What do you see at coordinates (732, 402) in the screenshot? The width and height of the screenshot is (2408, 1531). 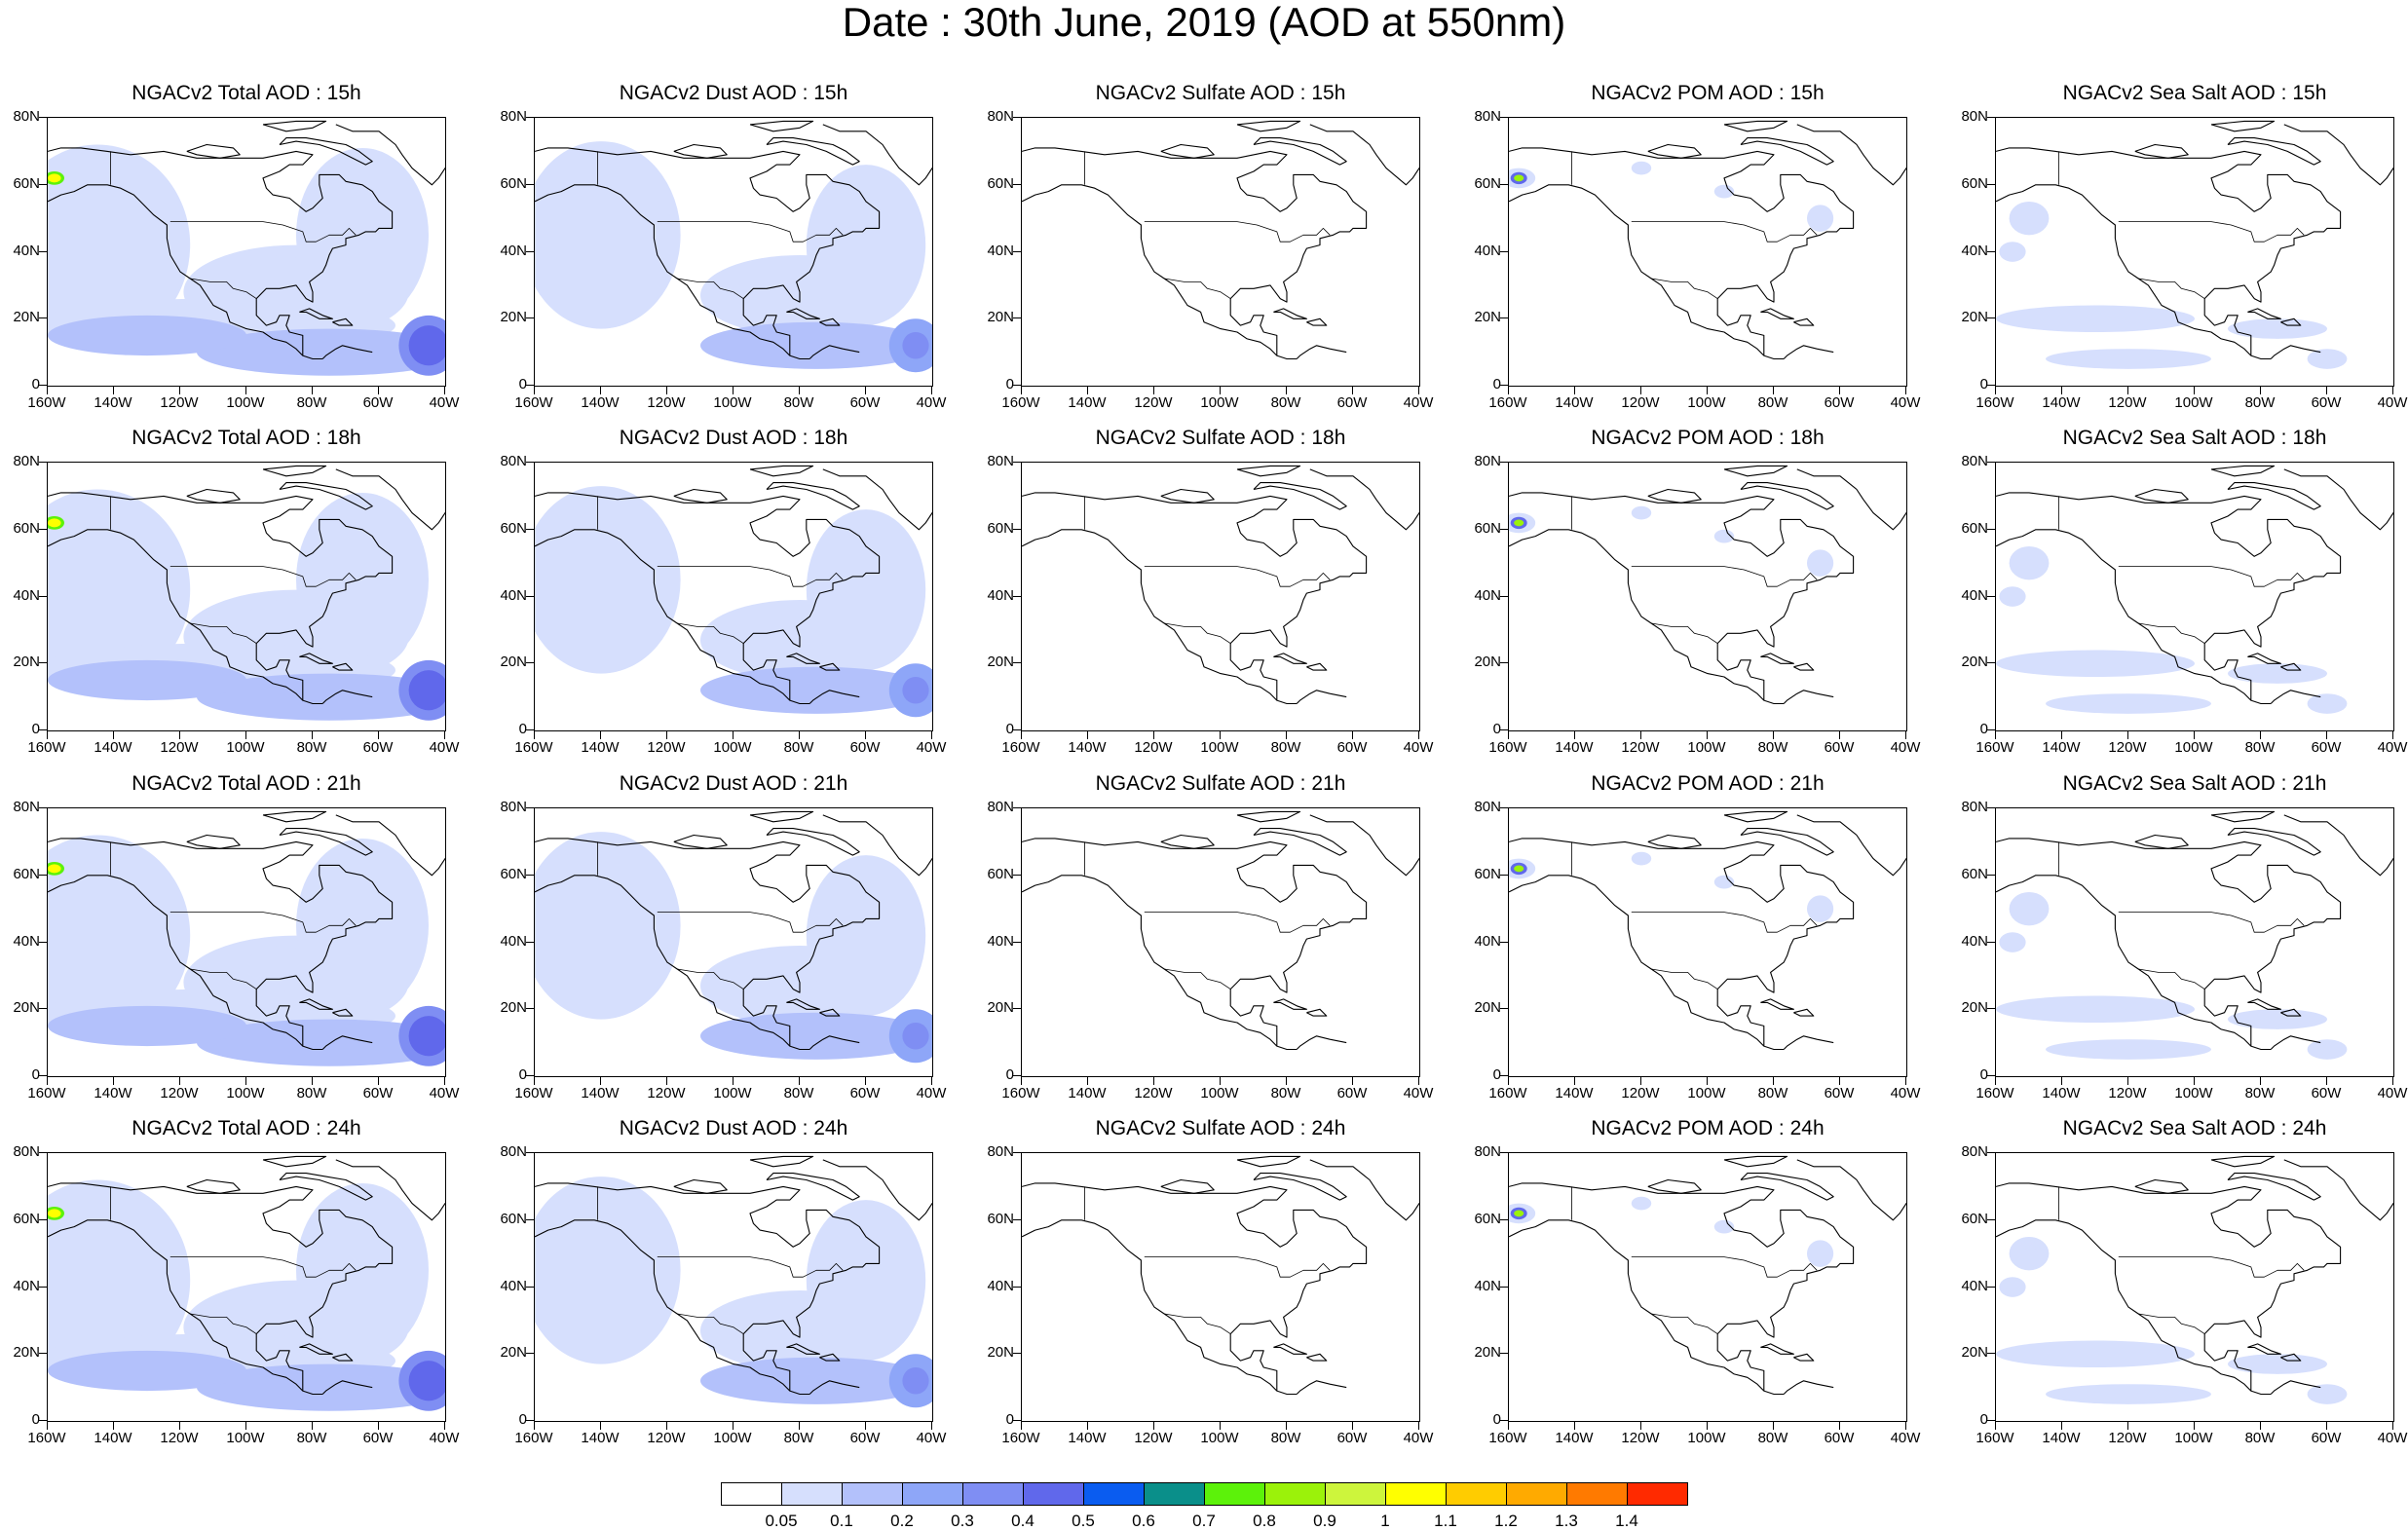 I see `lon-tick-label: 100W` at bounding box center [732, 402].